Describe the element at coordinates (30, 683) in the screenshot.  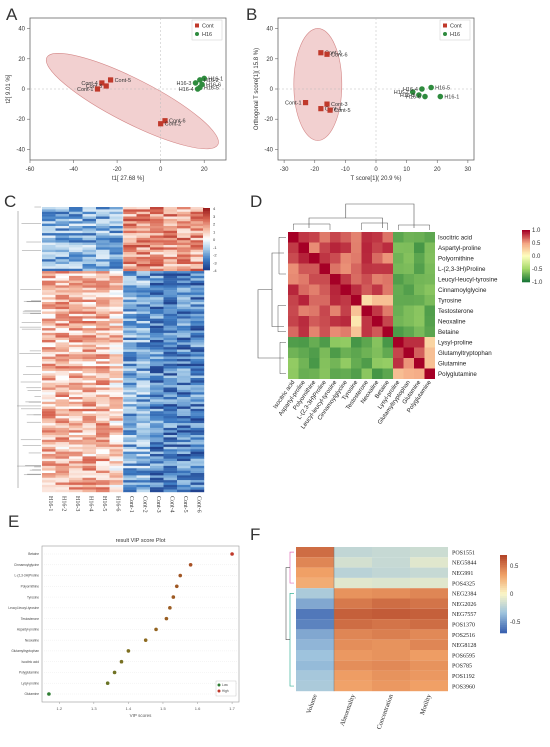
I see `category-label: Lysyl-proline` at that location.